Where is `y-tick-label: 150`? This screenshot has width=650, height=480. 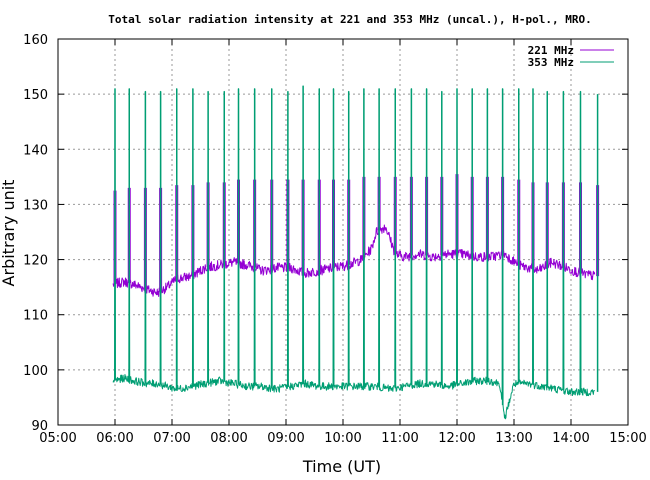 y-tick-label: 150 is located at coordinates (35, 95).